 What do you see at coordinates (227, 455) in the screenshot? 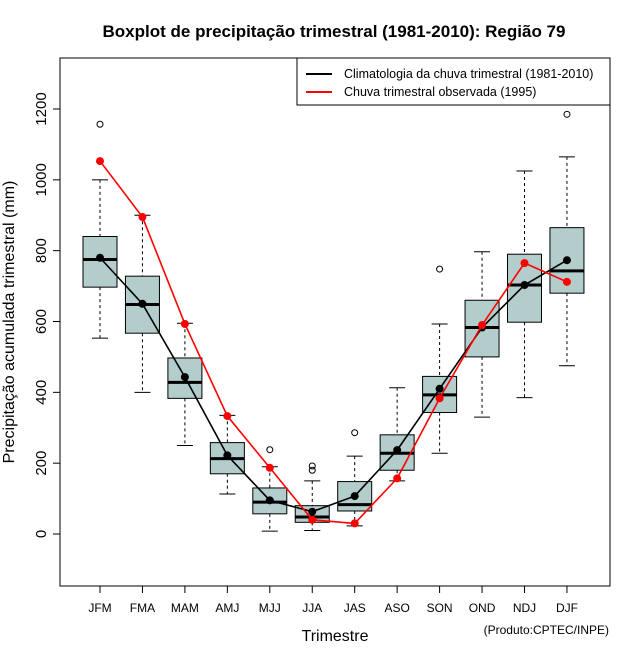
I see `climatology-point-AMJ` at bounding box center [227, 455].